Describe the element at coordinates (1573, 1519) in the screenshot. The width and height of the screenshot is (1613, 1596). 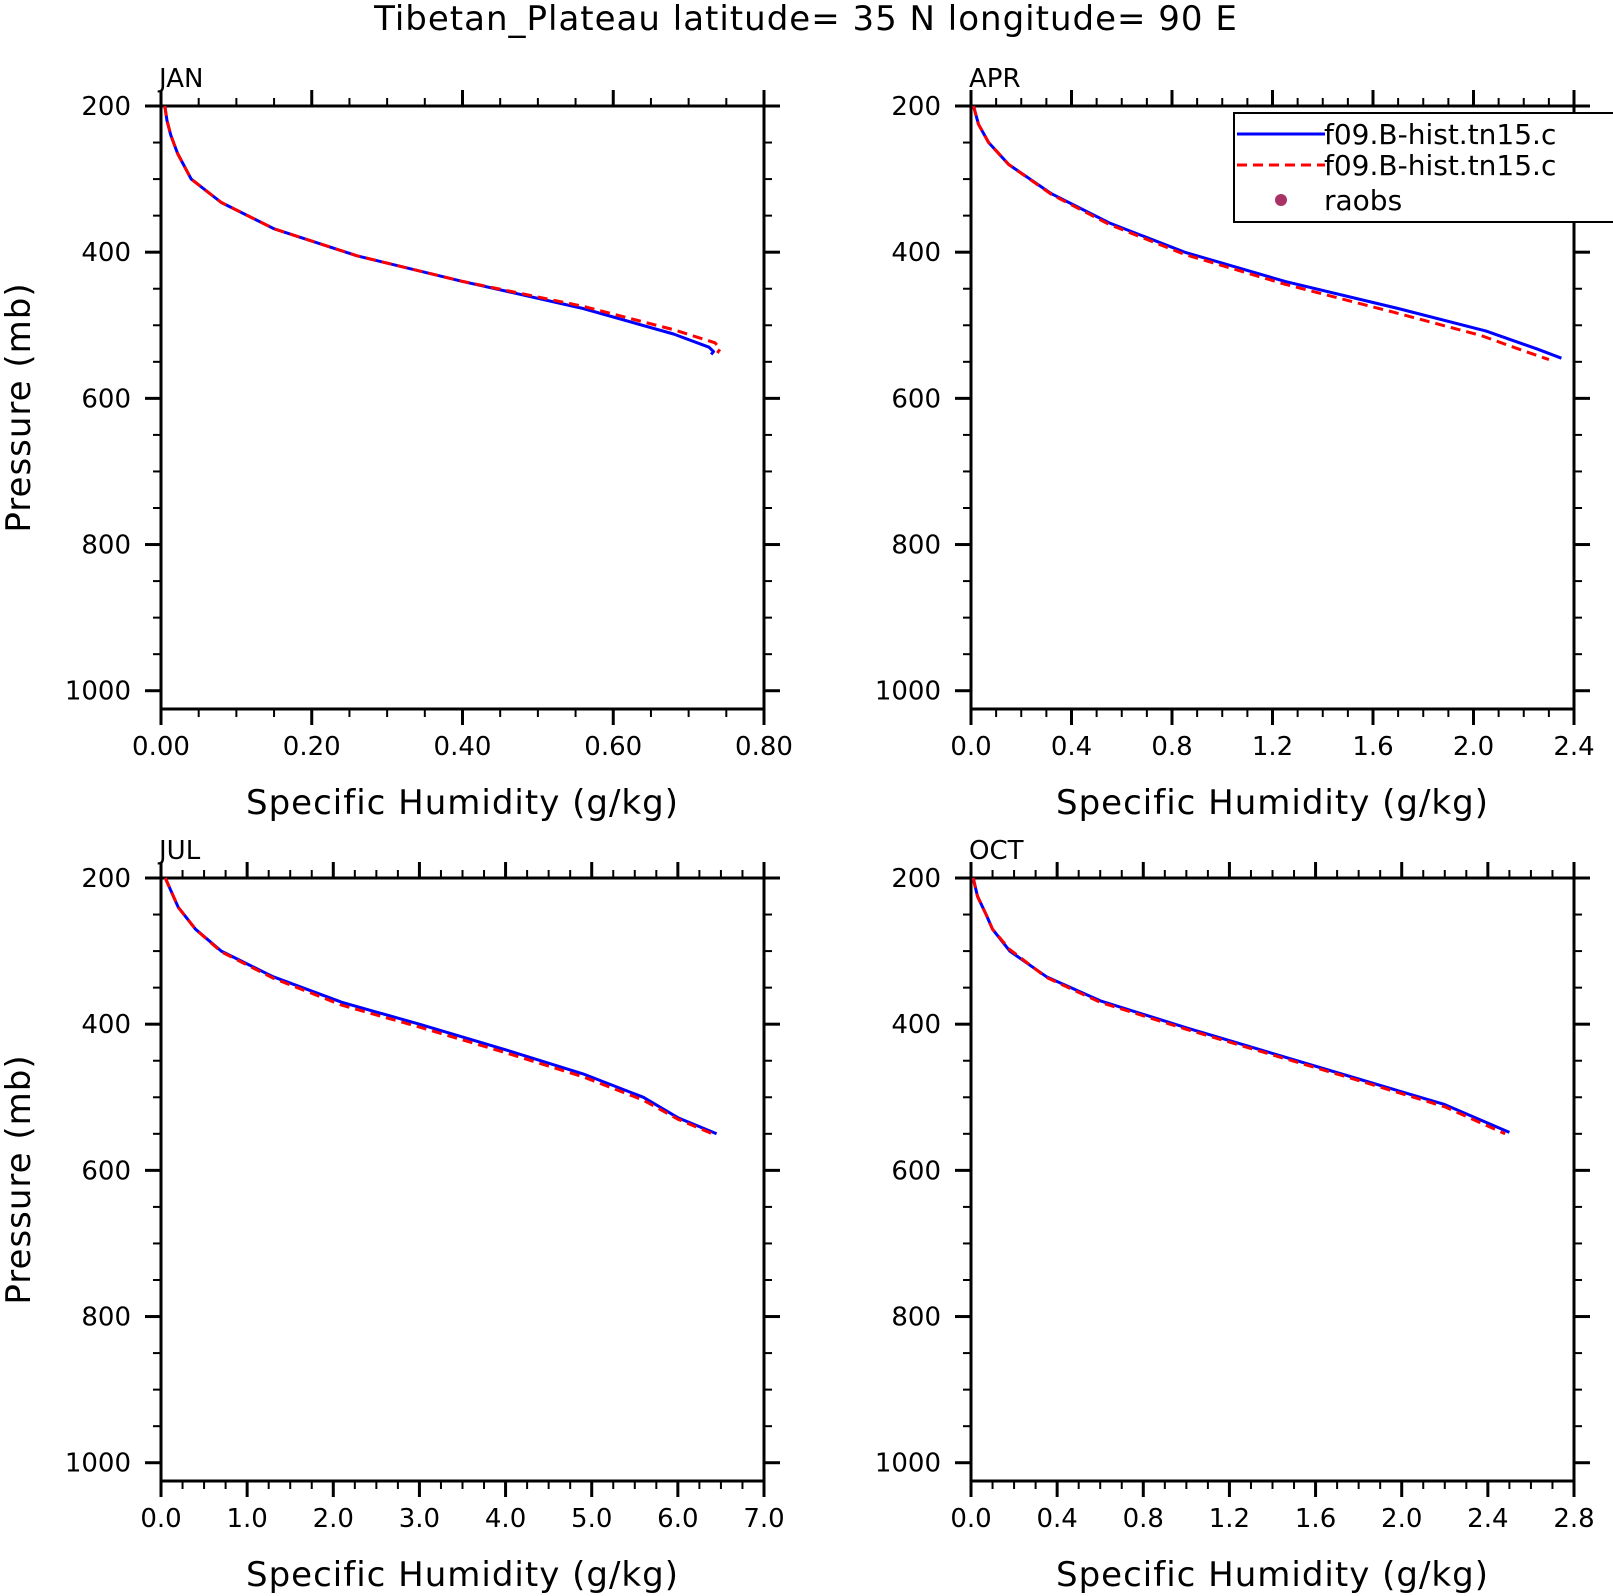
I see `x-tick-label: 2.8` at that location.